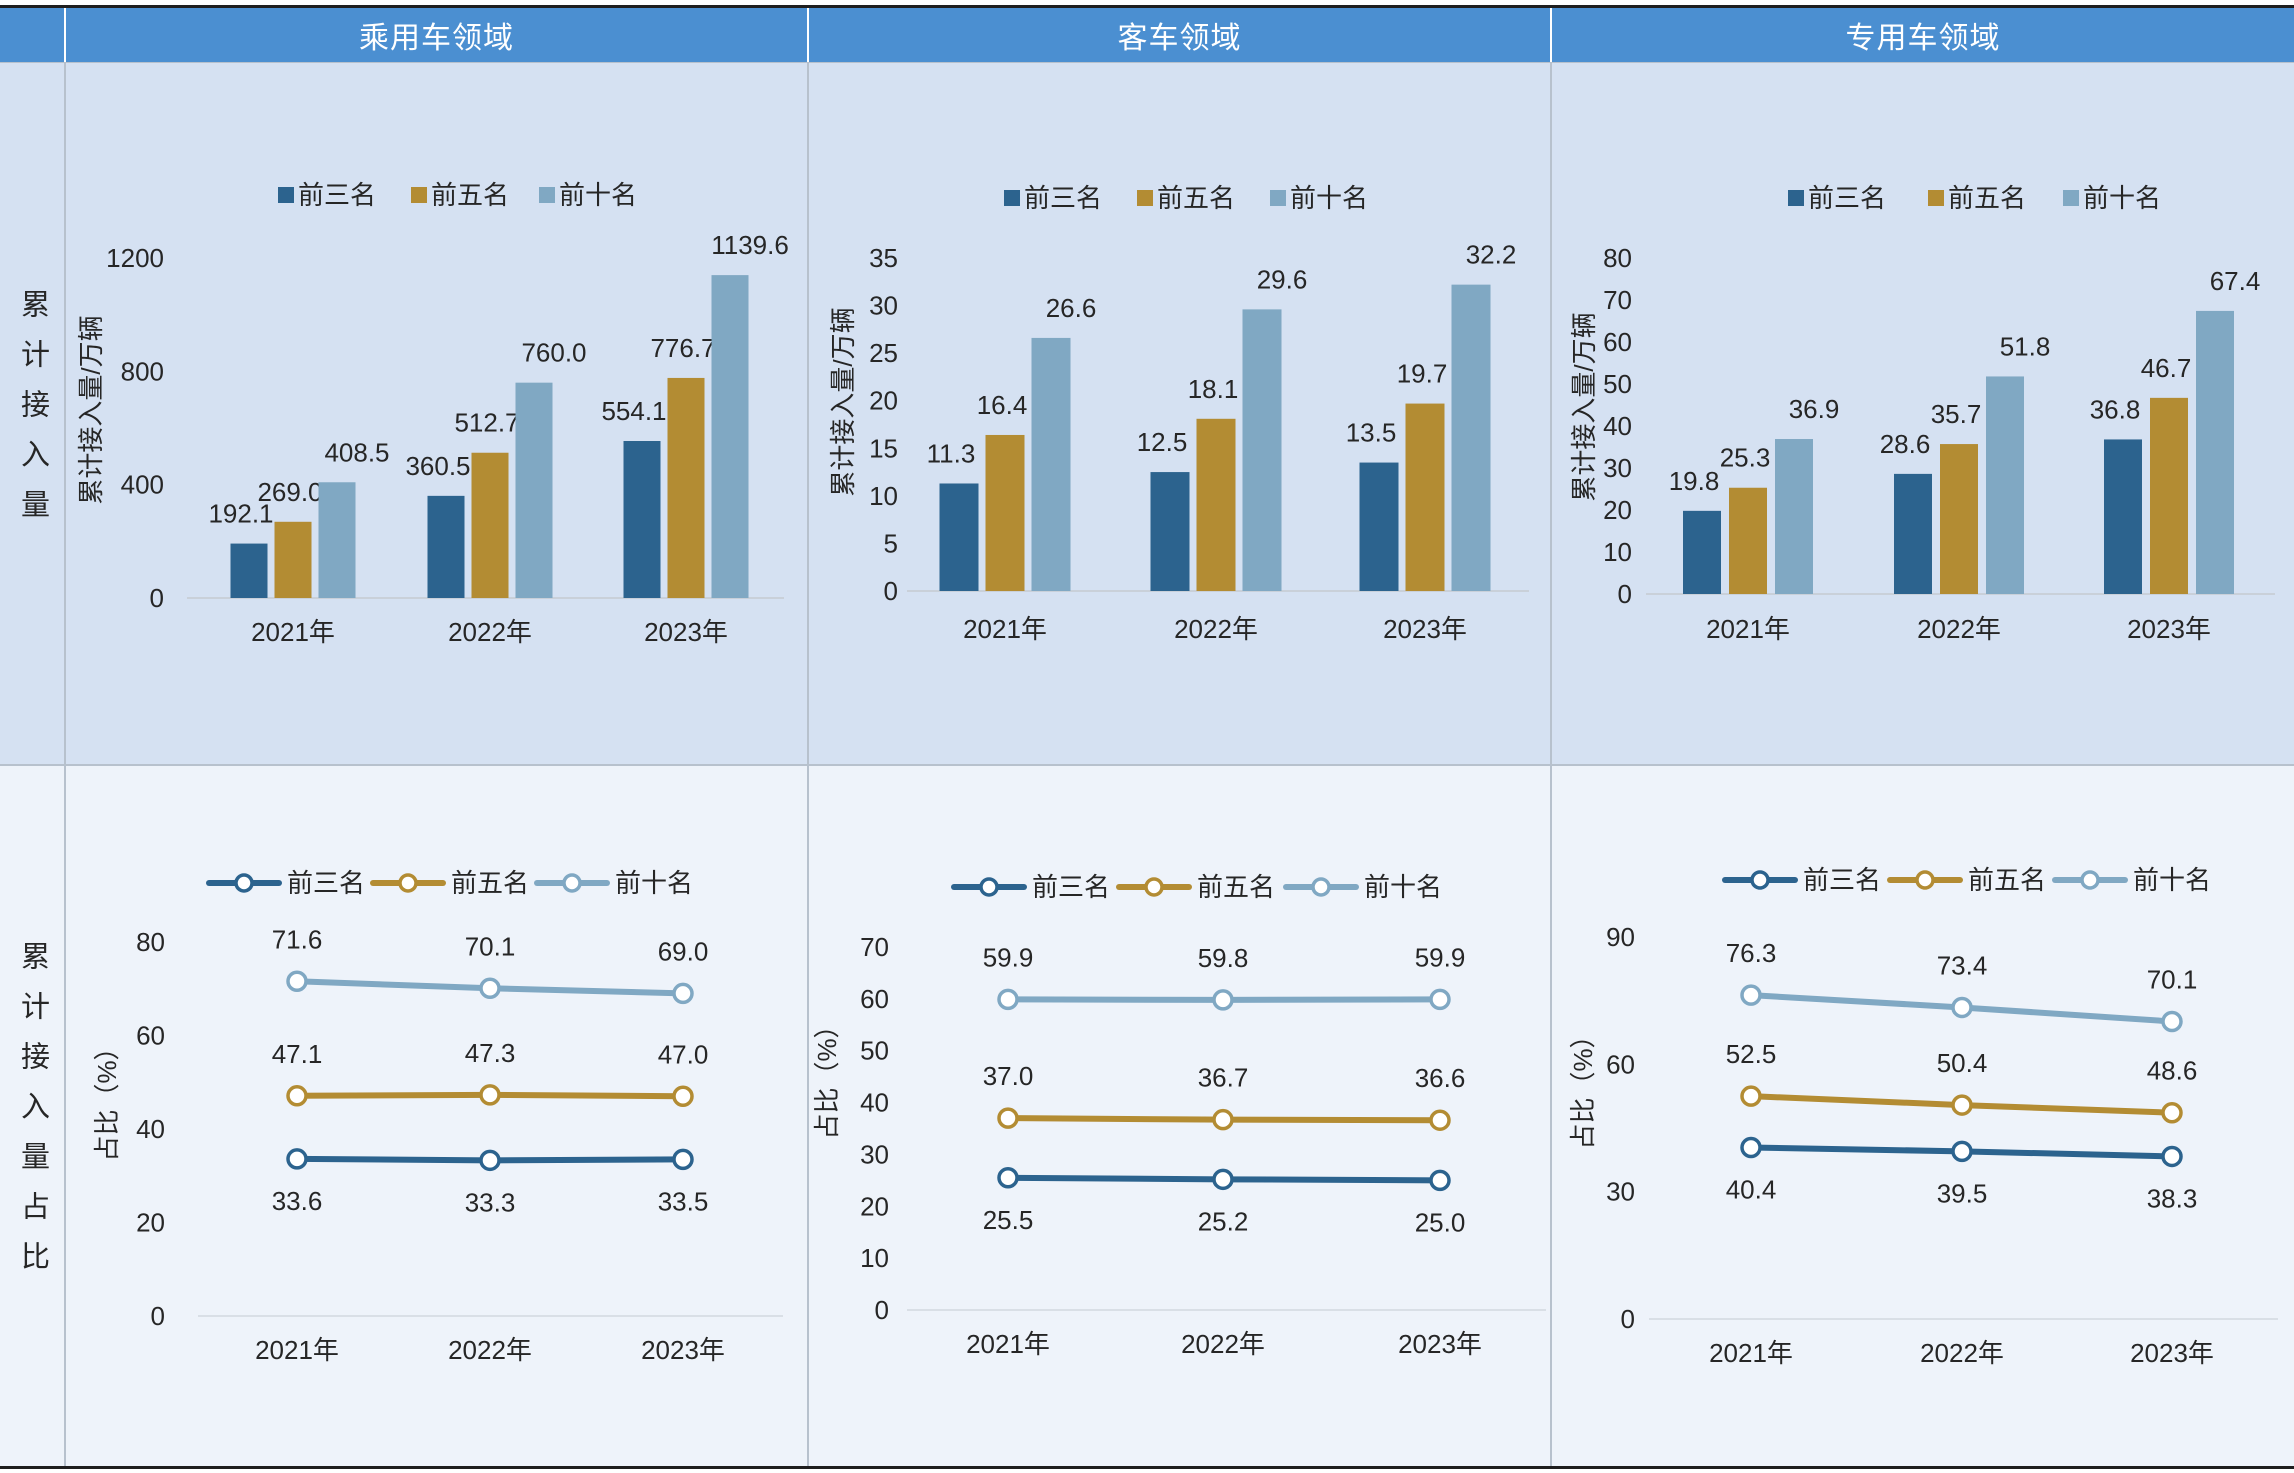  I want to click on data-label-top5-2021: 16.4, so click(1002, 405).